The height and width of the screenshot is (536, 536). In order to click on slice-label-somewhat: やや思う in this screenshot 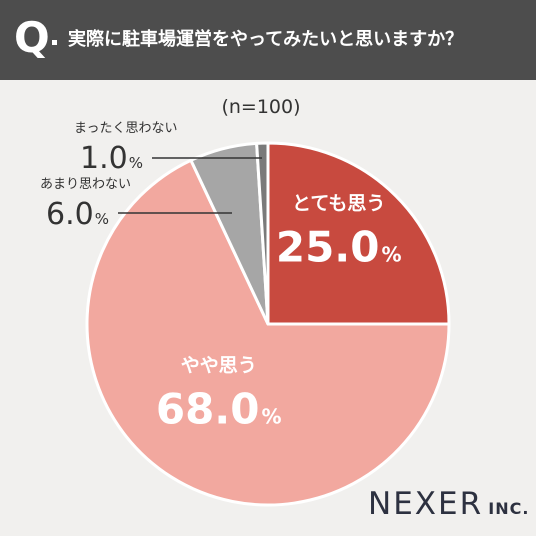, I will do `click(219, 366)`.